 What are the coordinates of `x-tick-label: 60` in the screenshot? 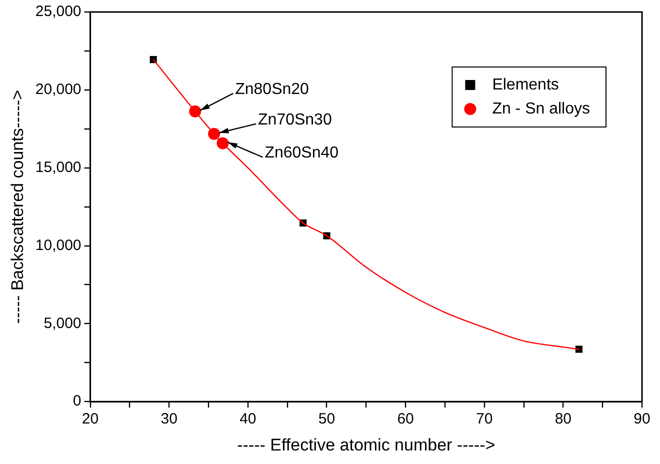 It's located at (405, 419).